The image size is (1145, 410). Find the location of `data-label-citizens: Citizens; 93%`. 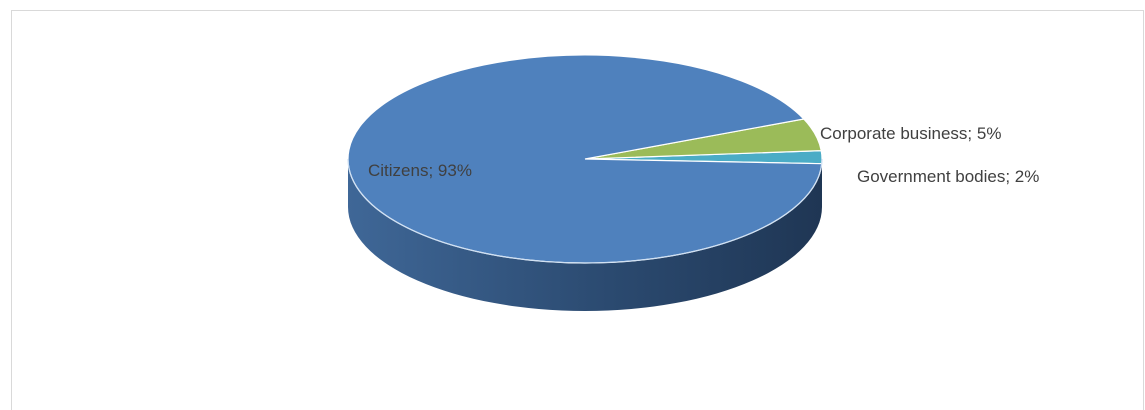

data-label-citizens: Citizens; 93% is located at coordinates (420, 170).